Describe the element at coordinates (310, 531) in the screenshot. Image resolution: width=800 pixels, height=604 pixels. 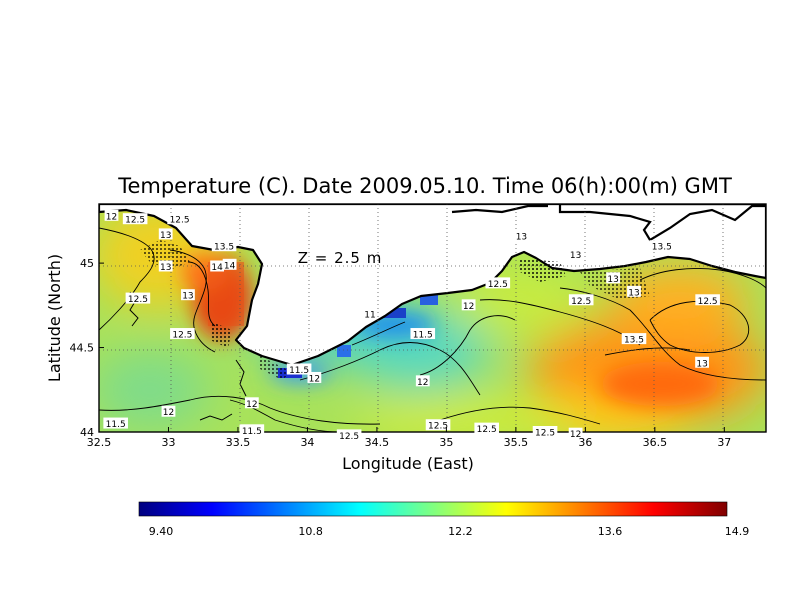
I see `colorbar-label: 10.8` at that location.